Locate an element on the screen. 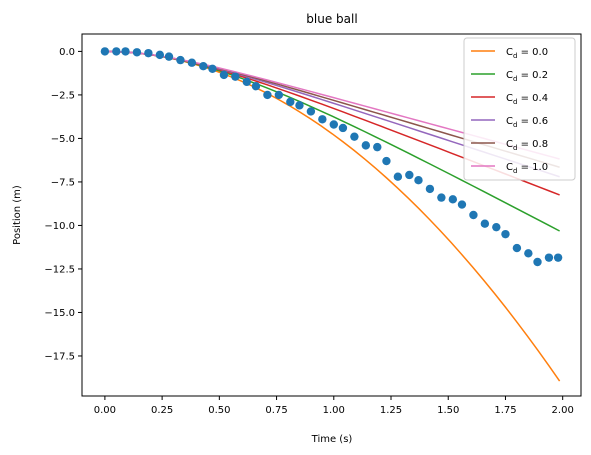  y-tick-label: −5.0 is located at coordinates (63, 139).